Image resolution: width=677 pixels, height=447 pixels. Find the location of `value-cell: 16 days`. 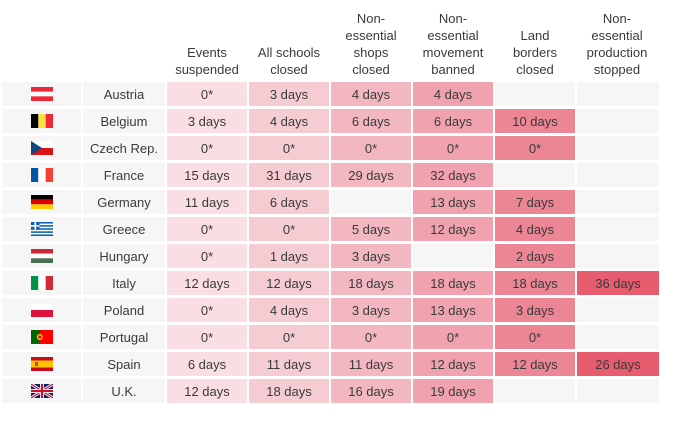

value-cell: 16 days is located at coordinates (371, 391).